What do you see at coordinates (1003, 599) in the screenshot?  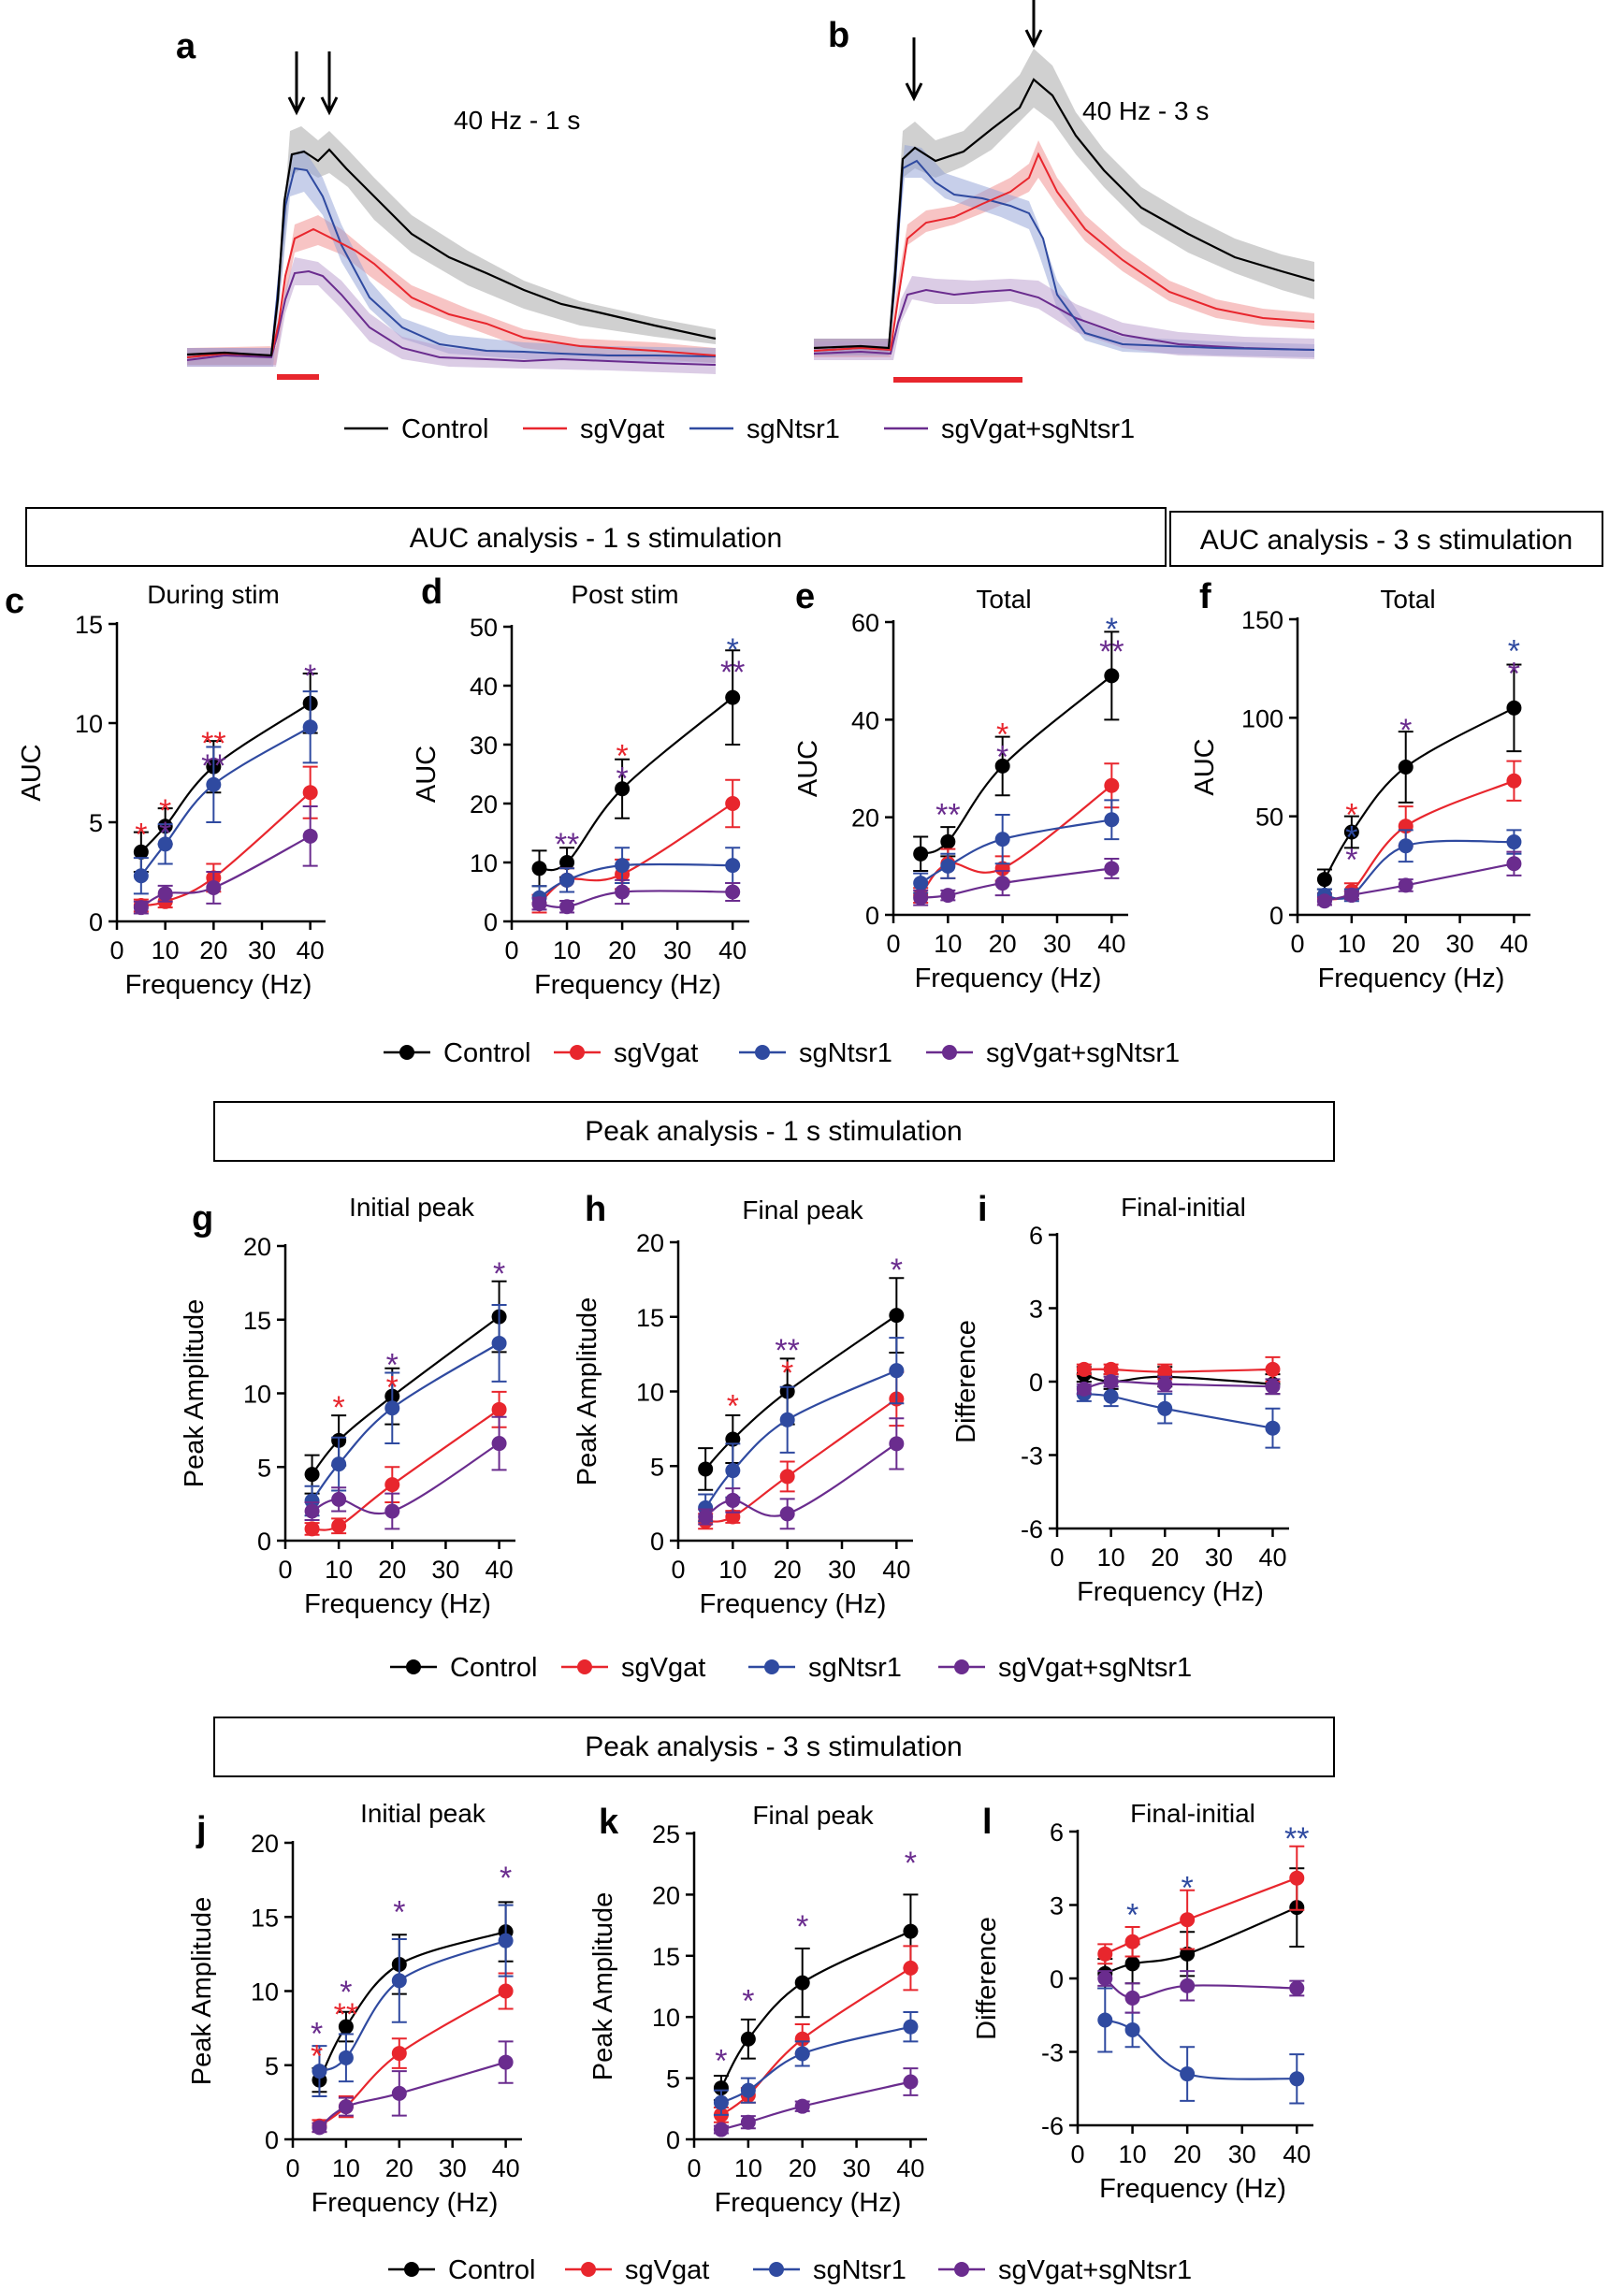 I see `chart-title: Total` at bounding box center [1003, 599].